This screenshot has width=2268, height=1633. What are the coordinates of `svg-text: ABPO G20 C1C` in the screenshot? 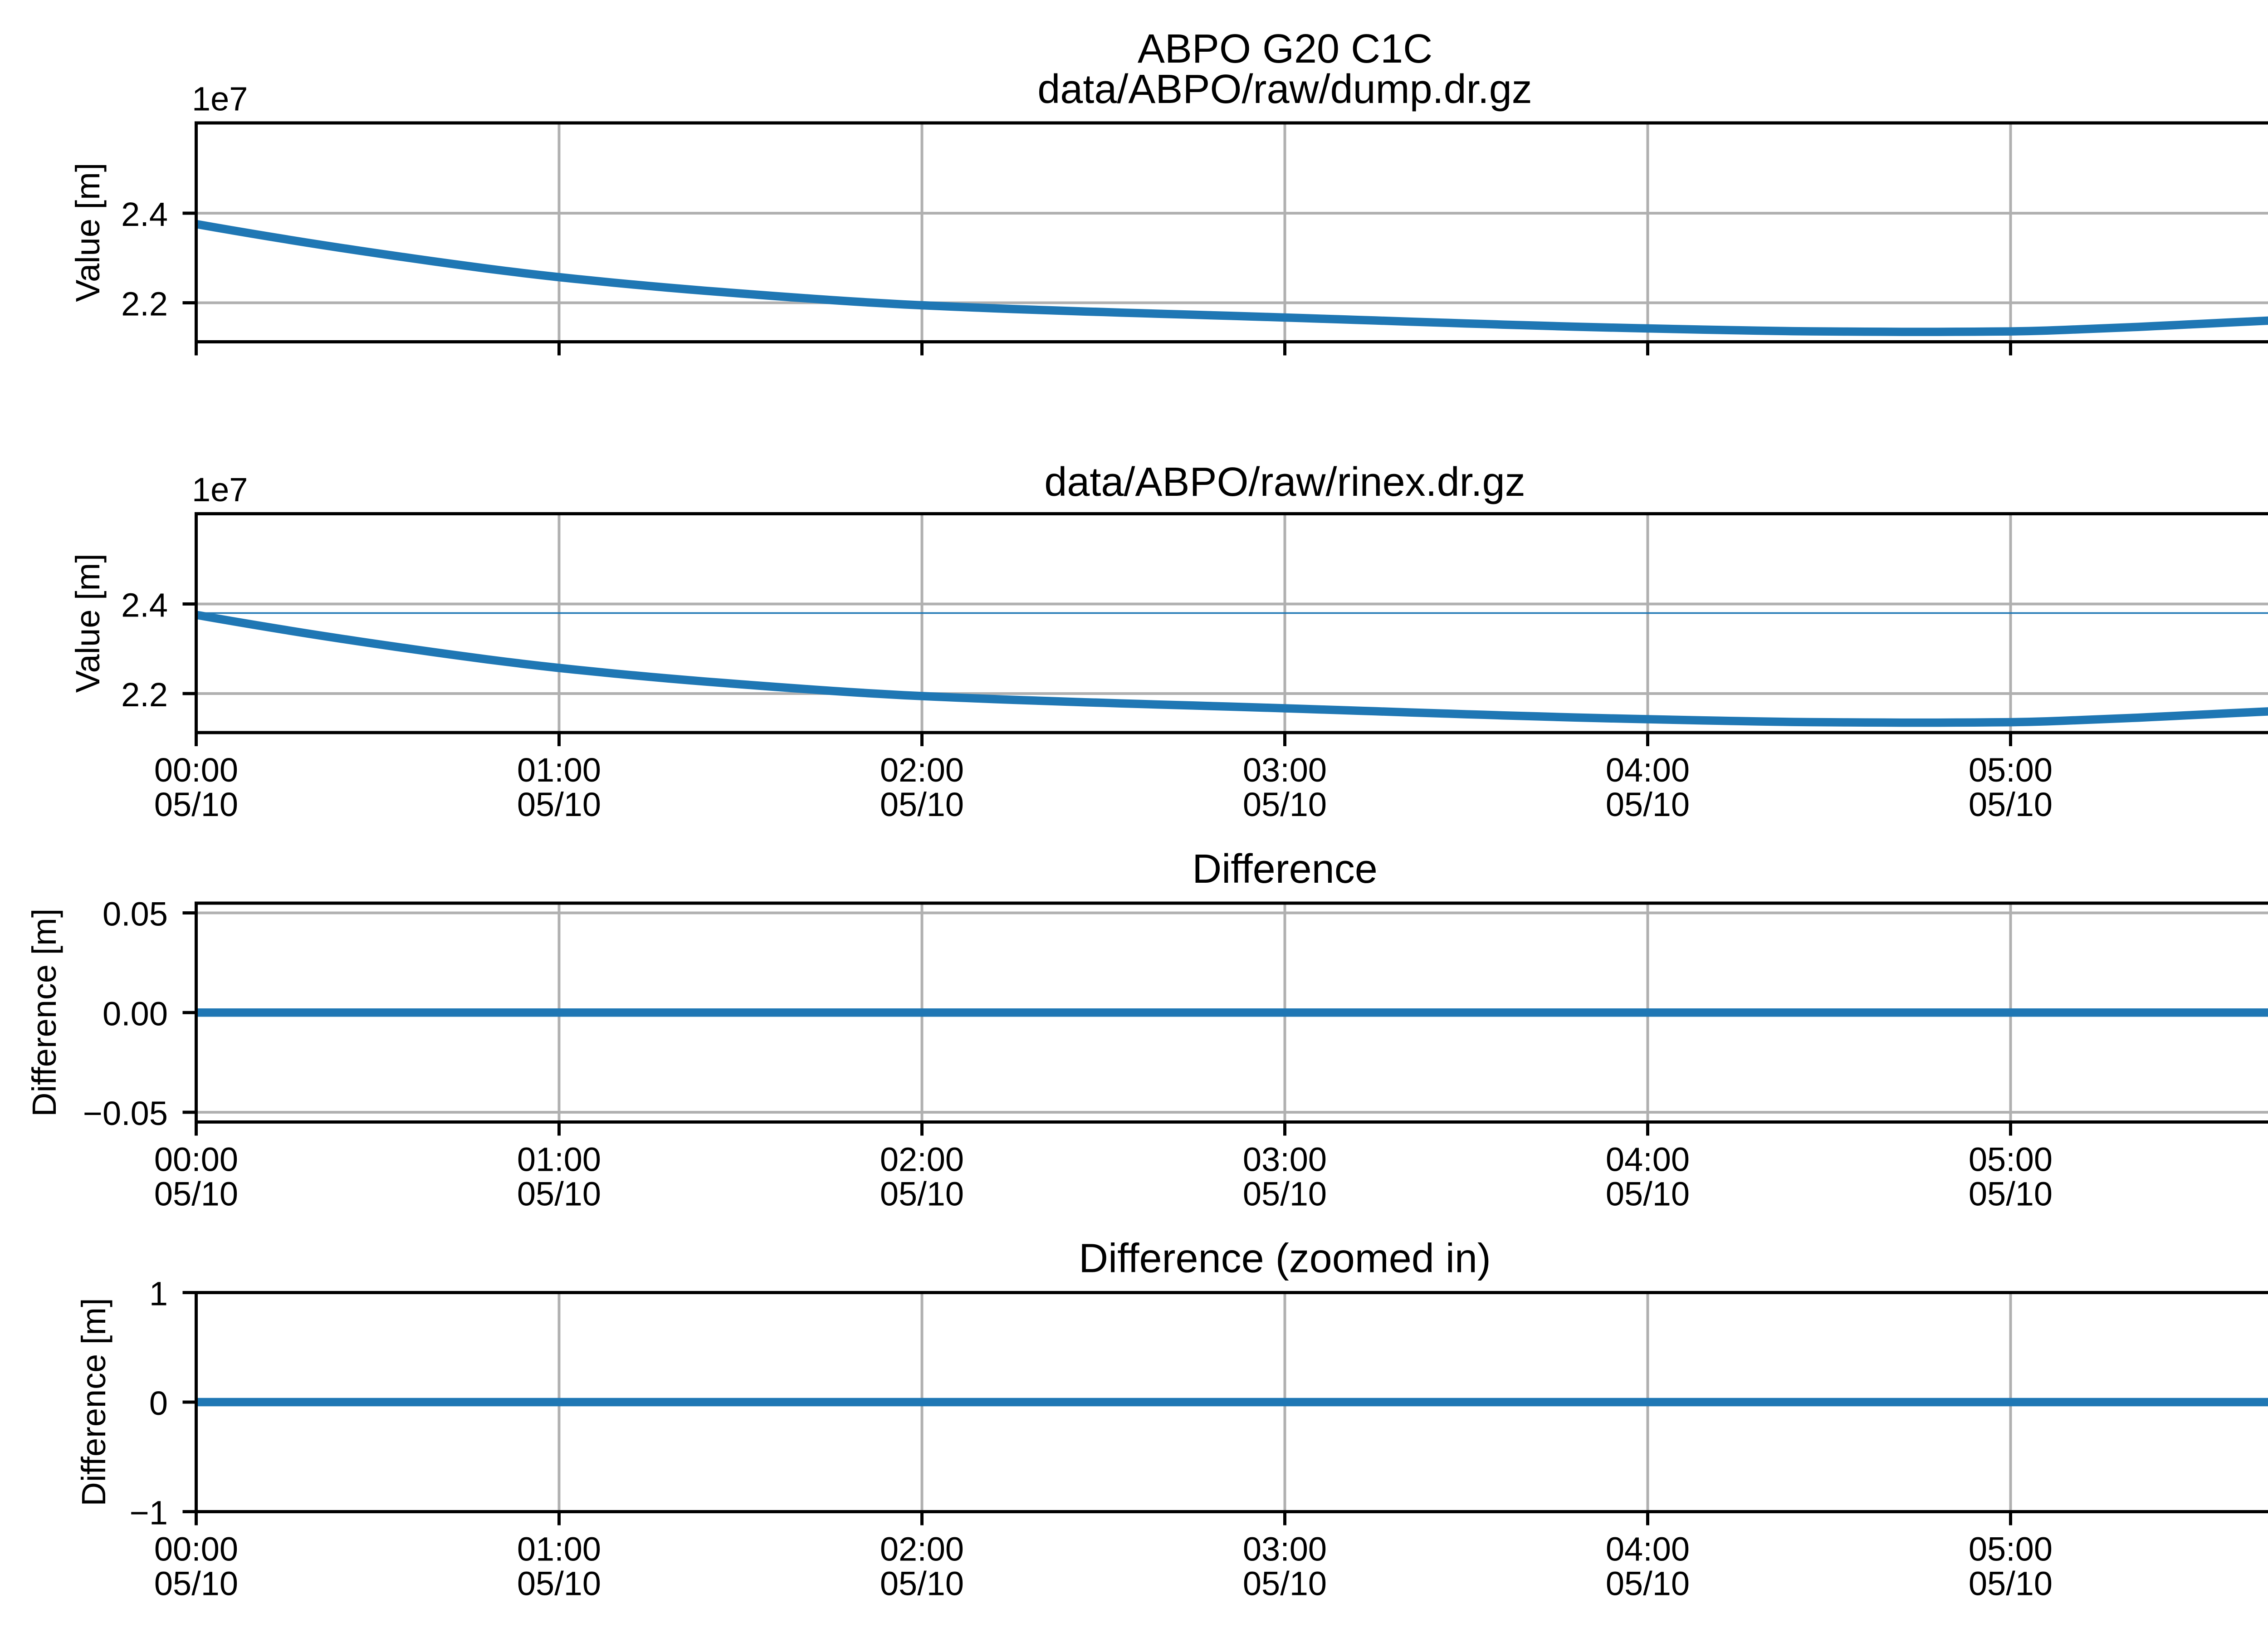 It's located at (1285, 49).